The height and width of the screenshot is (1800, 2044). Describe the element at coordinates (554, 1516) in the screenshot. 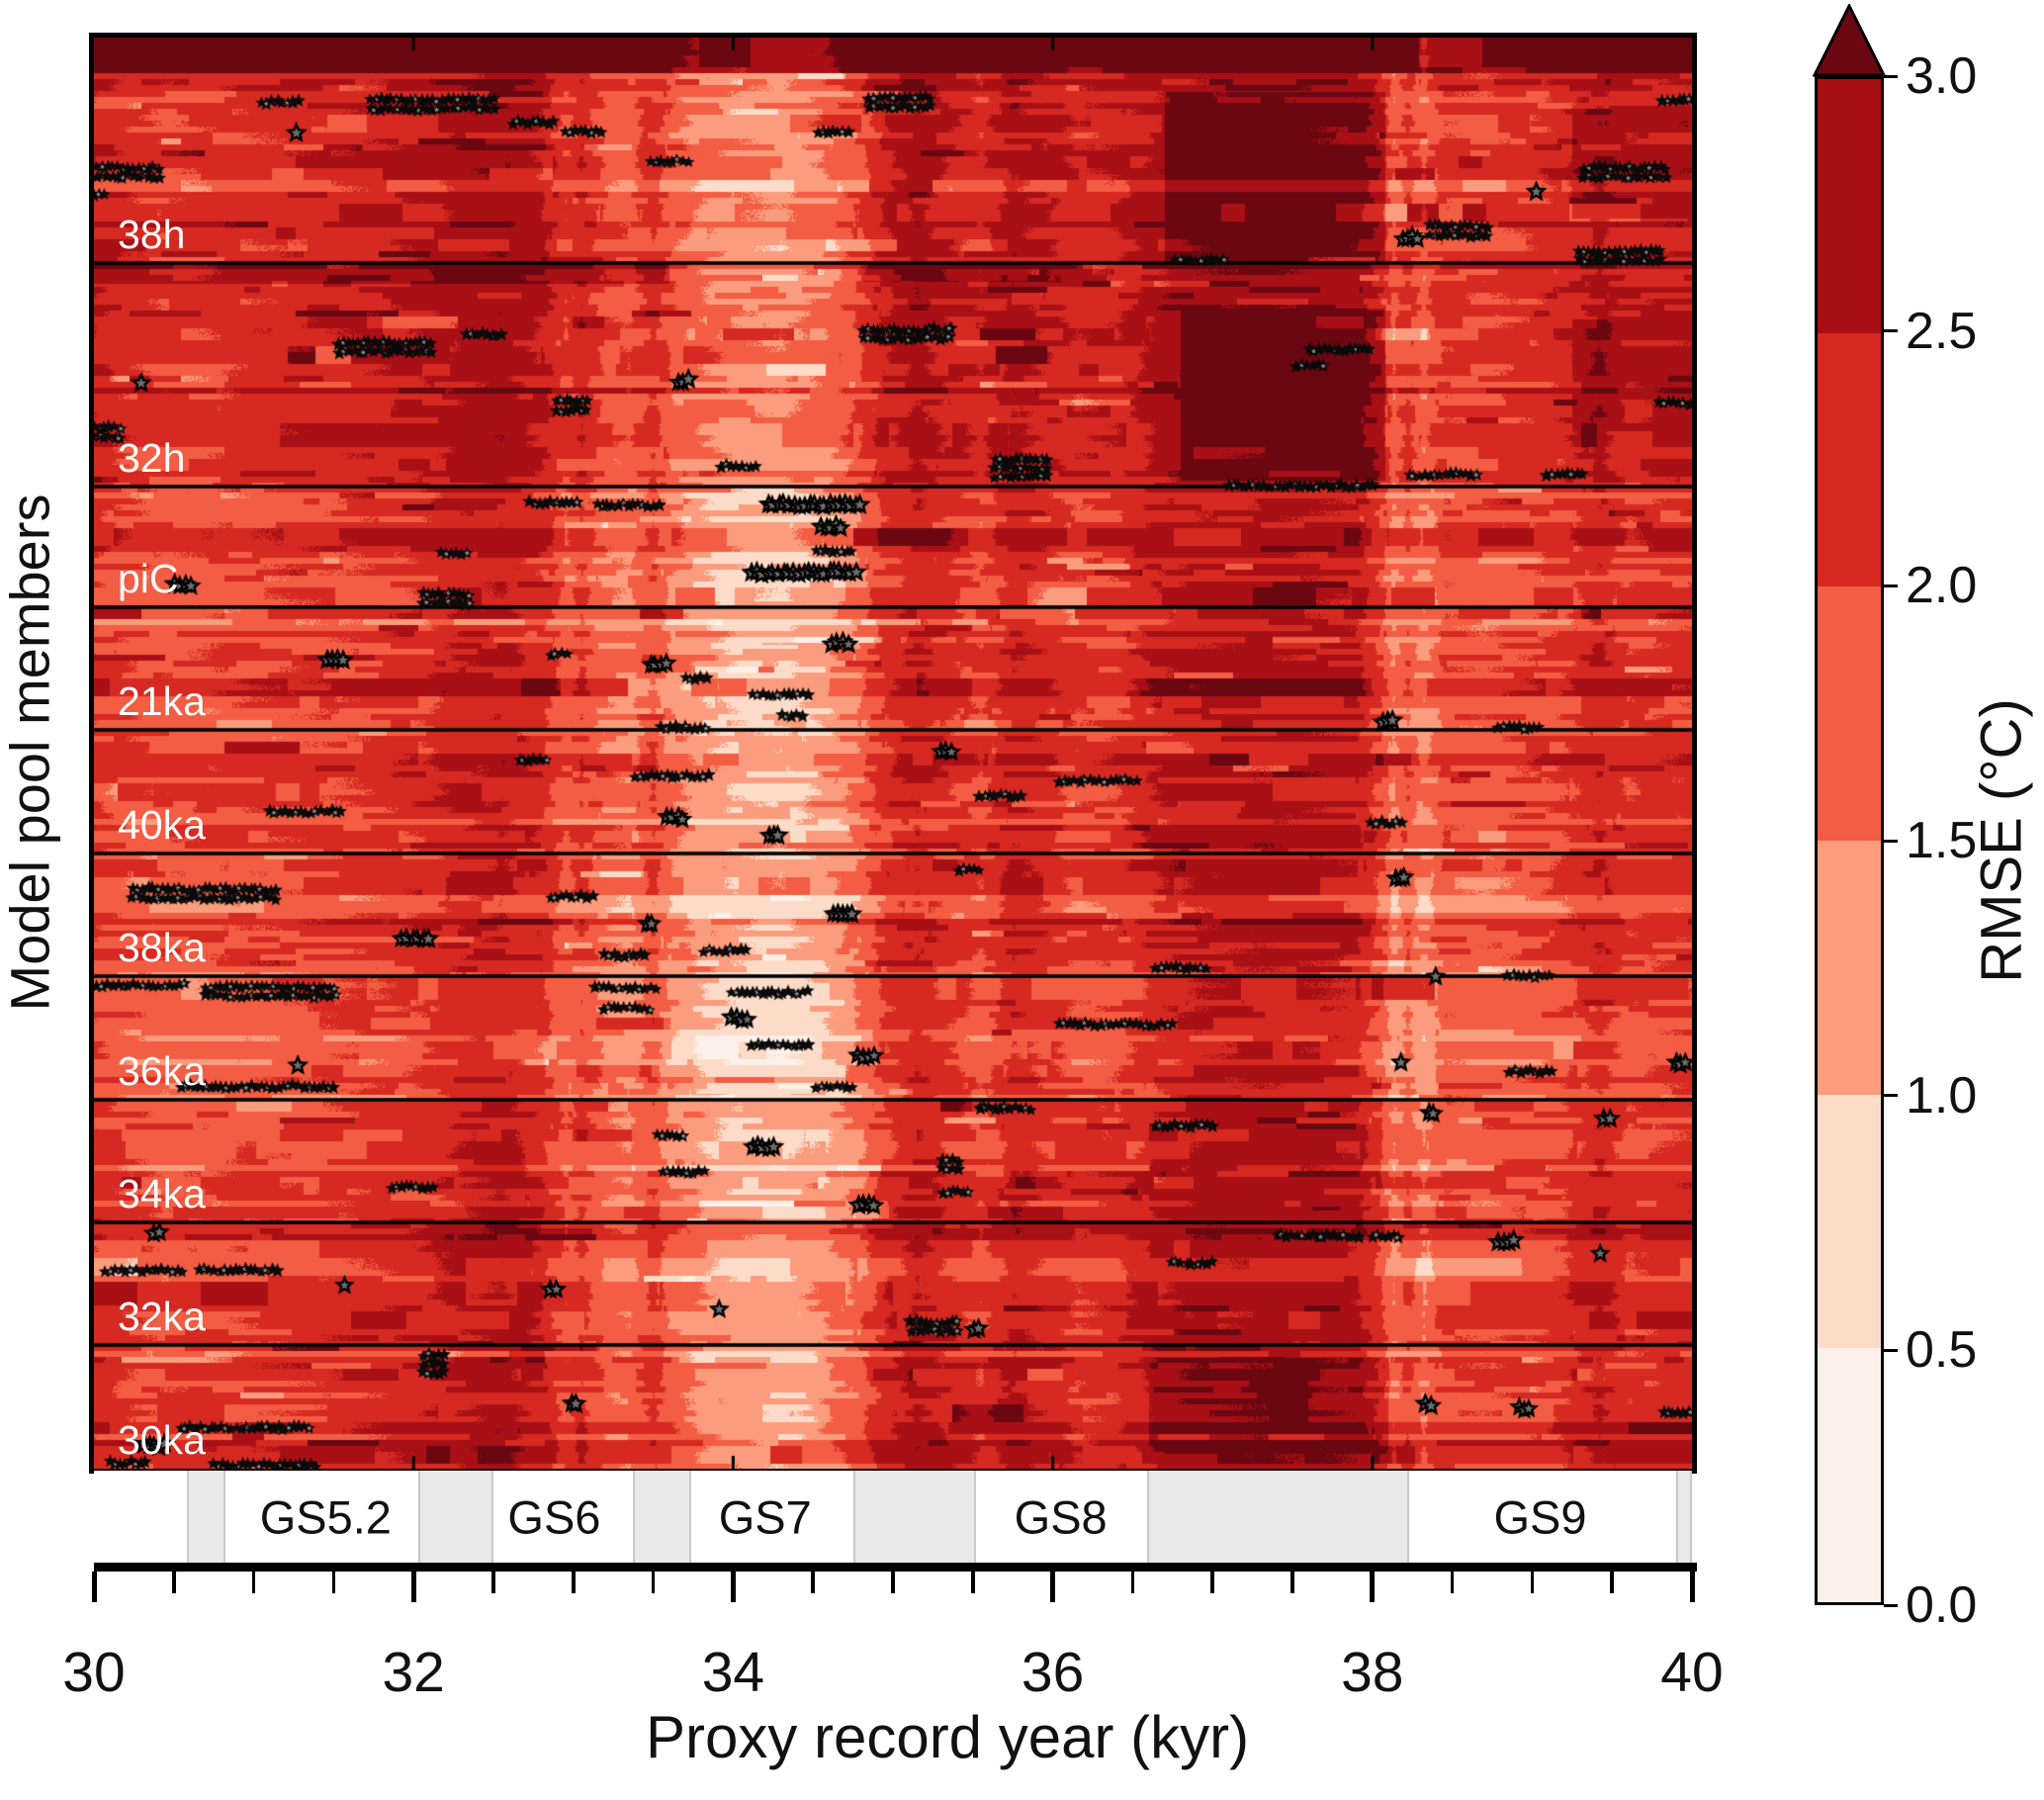

I see `stadial-label-GS6: GS6` at that location.